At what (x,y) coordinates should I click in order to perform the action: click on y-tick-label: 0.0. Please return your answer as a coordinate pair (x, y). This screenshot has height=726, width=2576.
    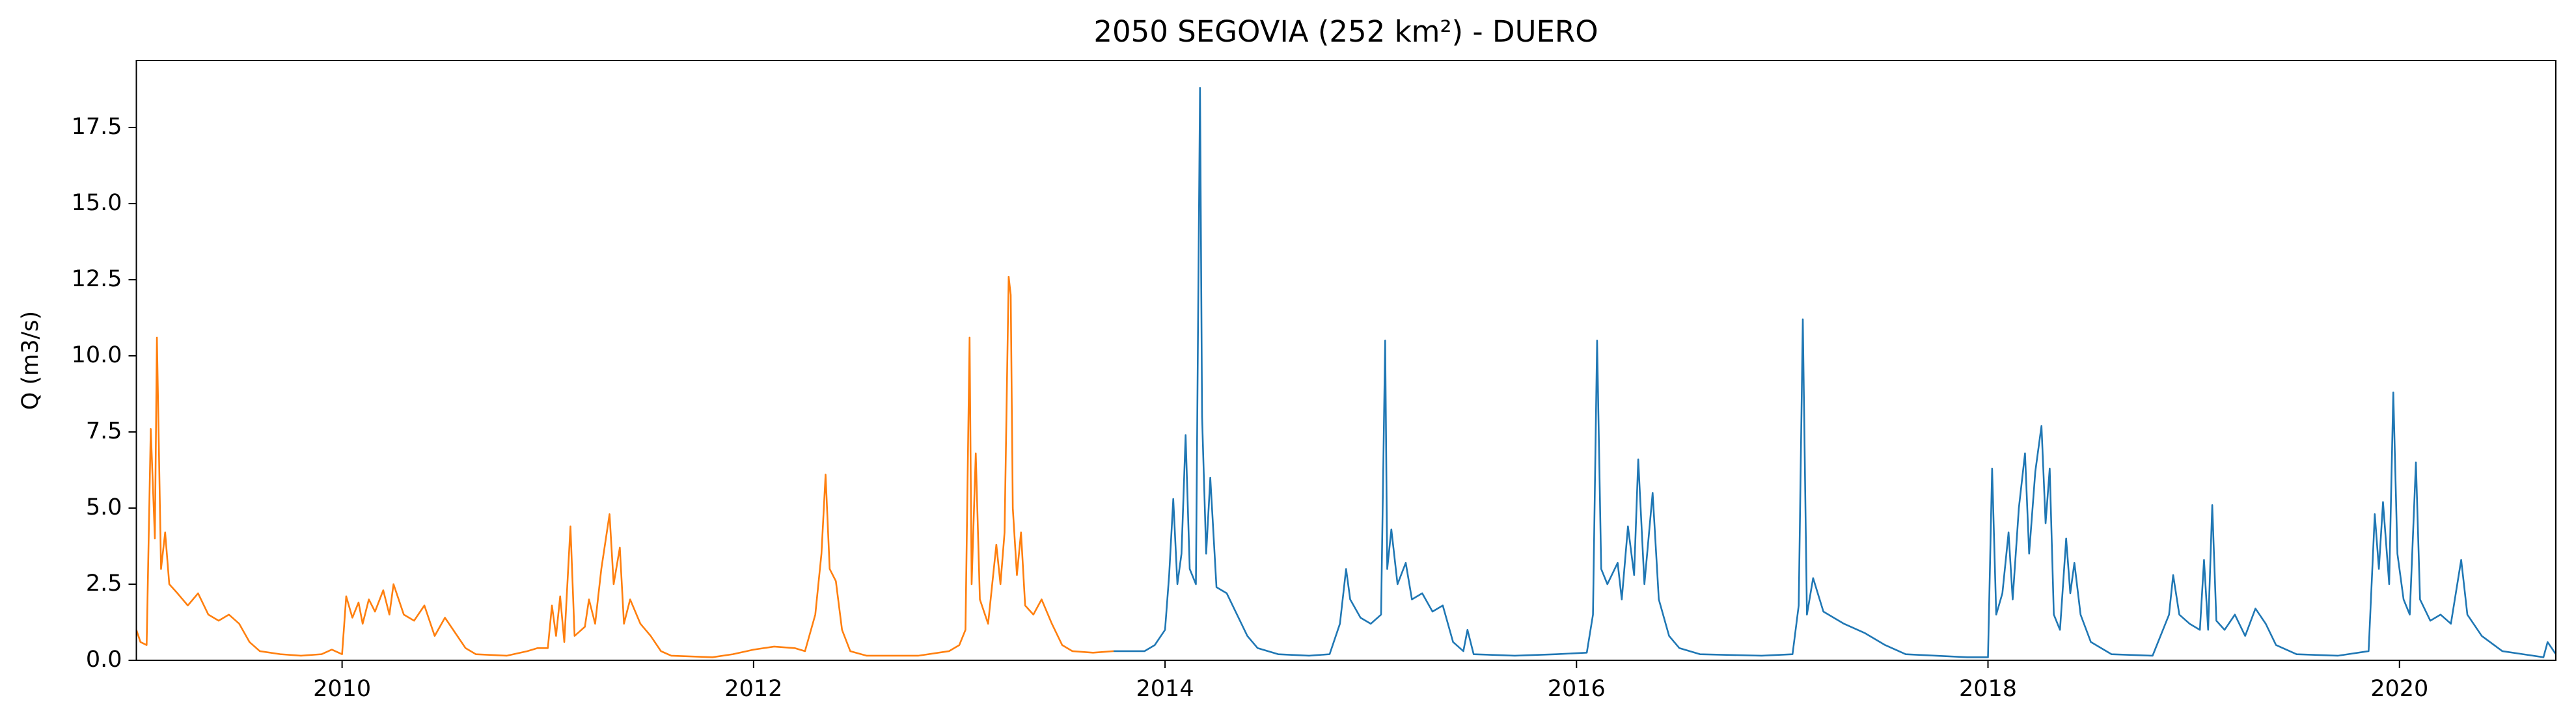
    Looking at the image, I should click on (104, 660).